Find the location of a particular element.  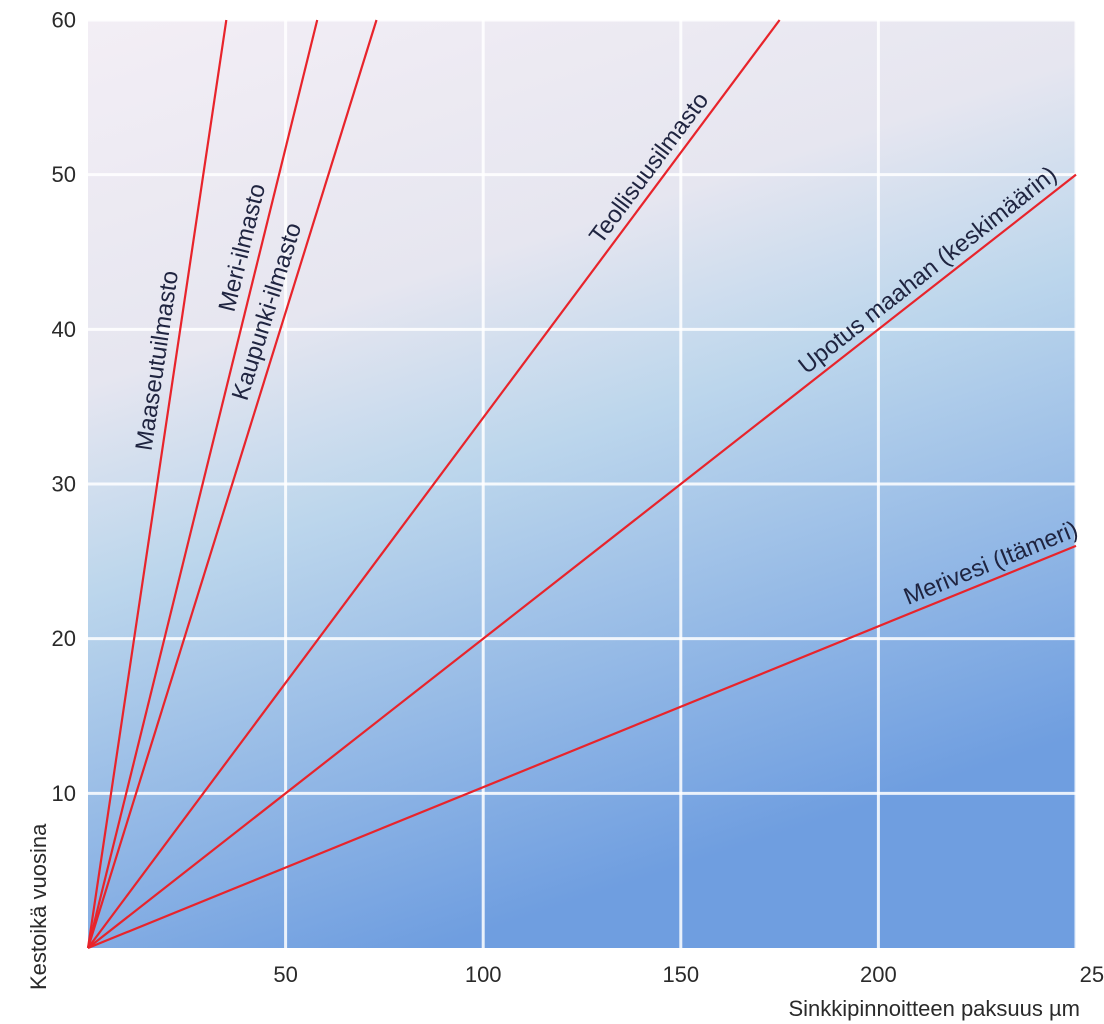

series-line is located at coordinates (157, 484).